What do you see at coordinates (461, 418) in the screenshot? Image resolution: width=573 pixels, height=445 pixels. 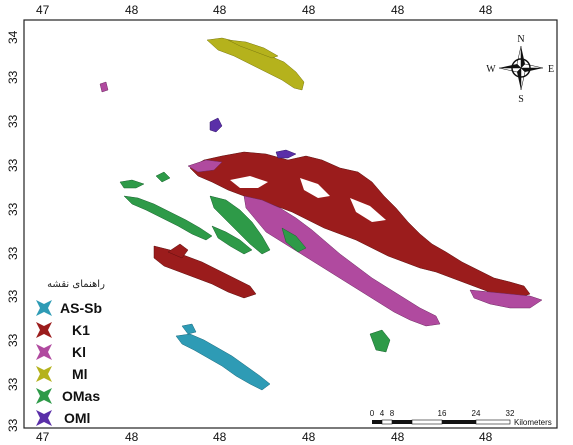 I see `scale-bar: 0 4 8 16 24 32 Kilometers` at bounding box center [461, 418].